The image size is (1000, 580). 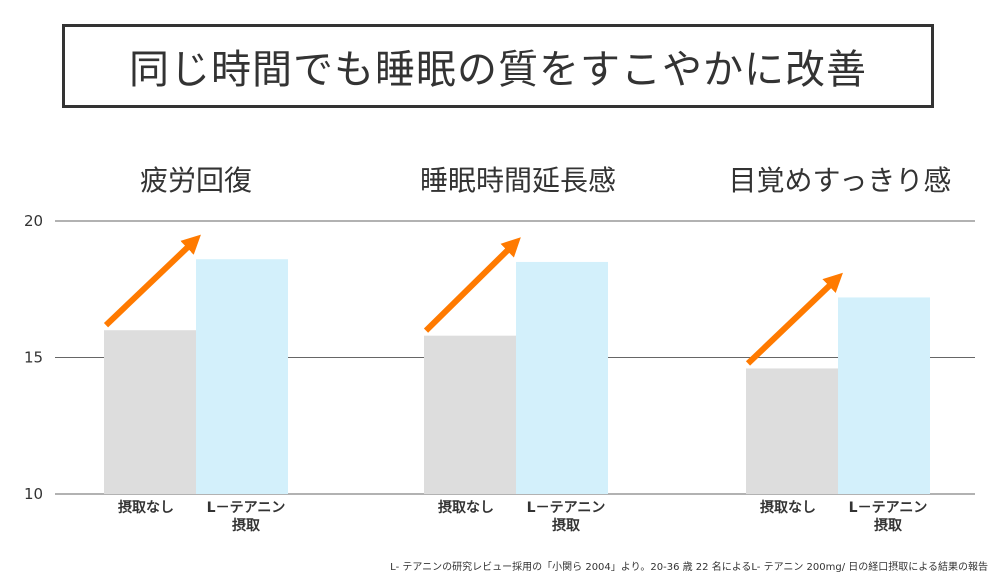 I want to click on bar-label-theanine-3-2: 摂取, so click(x=888, y=525).